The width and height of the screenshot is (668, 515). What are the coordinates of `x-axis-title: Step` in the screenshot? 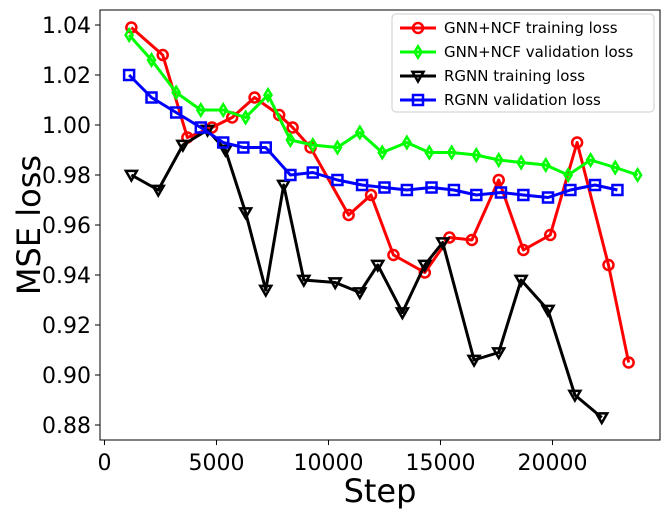 It's located at (380, 491).